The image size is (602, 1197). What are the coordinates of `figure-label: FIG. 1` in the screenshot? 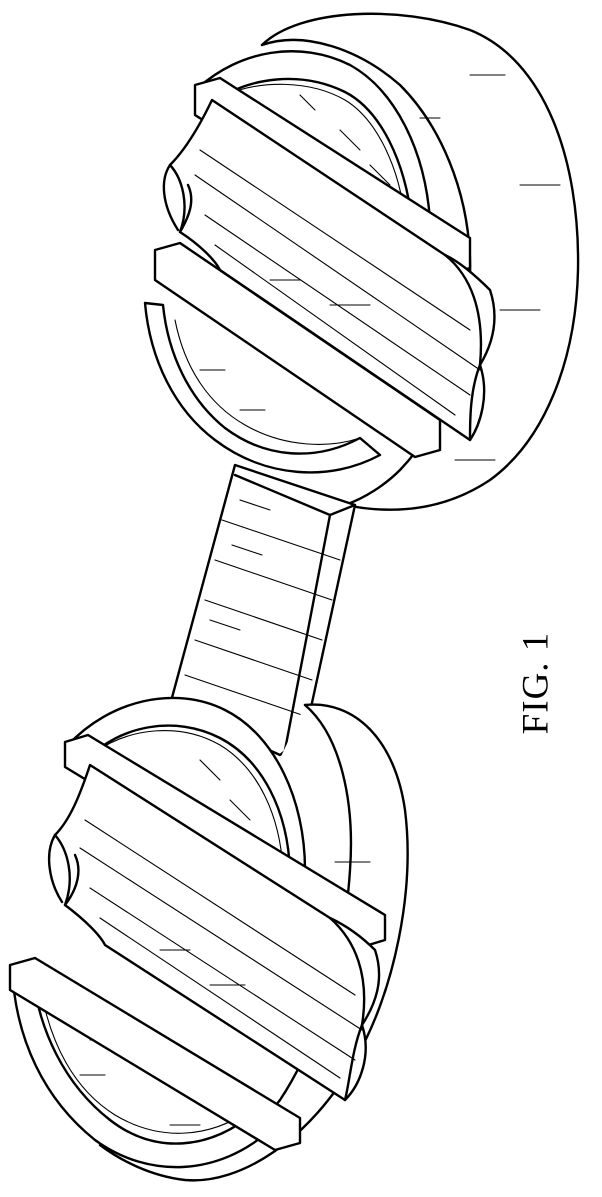 It's located at (536, 683).